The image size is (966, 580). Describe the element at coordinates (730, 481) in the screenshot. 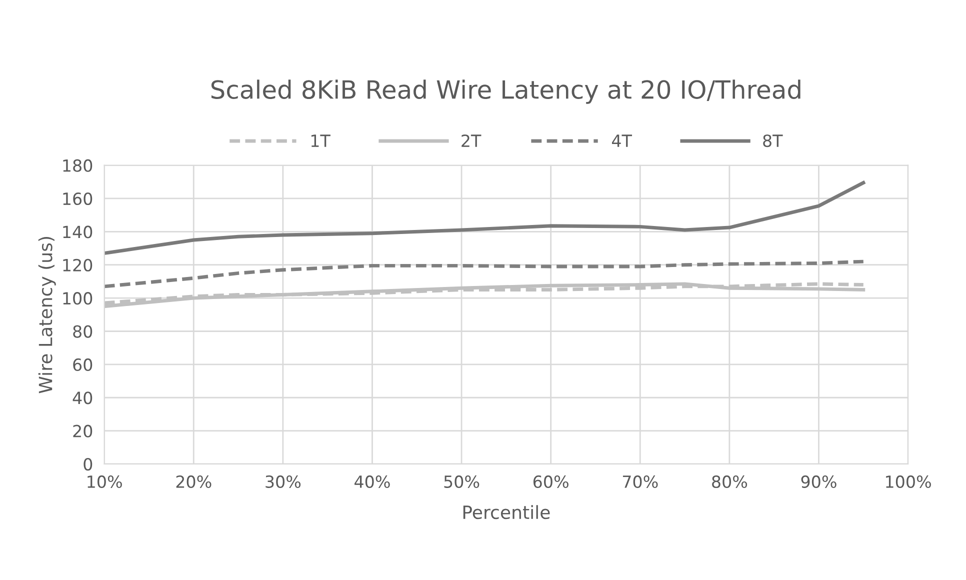

I see `x-tick-label: 80%` at that location.